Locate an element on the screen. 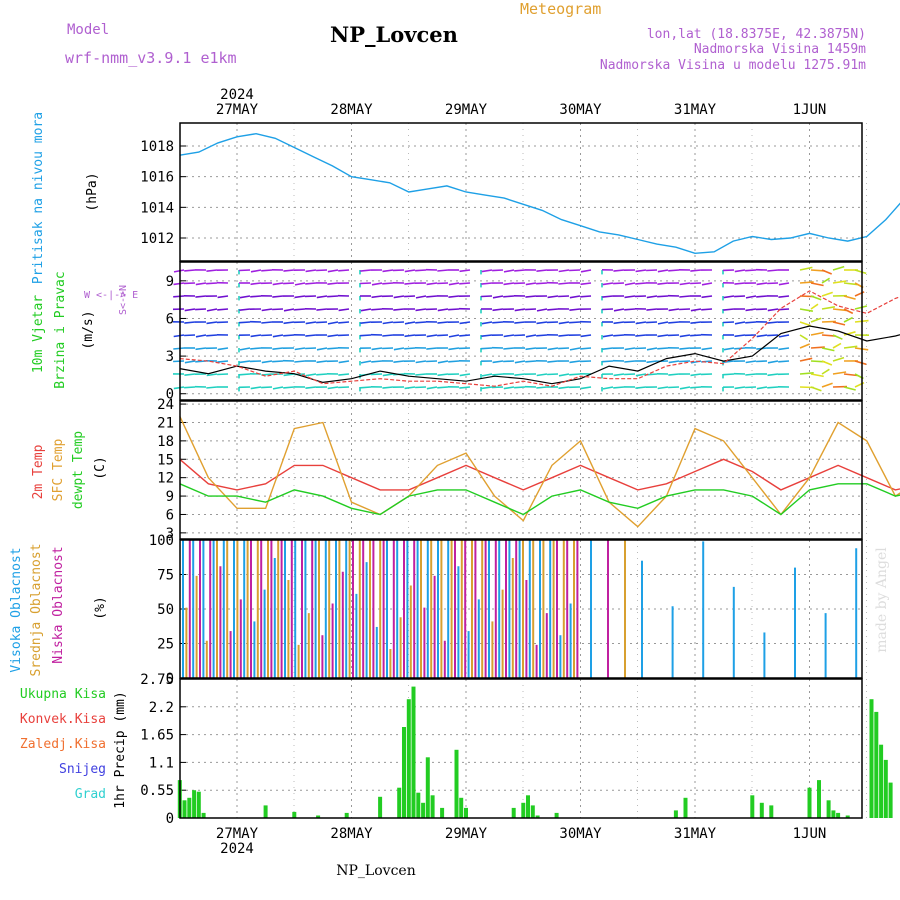 Image resolution: width=900 pixels, height=900 pixels. wind-ylabel: 10m Vjetar is located at coordinates (38, 334).